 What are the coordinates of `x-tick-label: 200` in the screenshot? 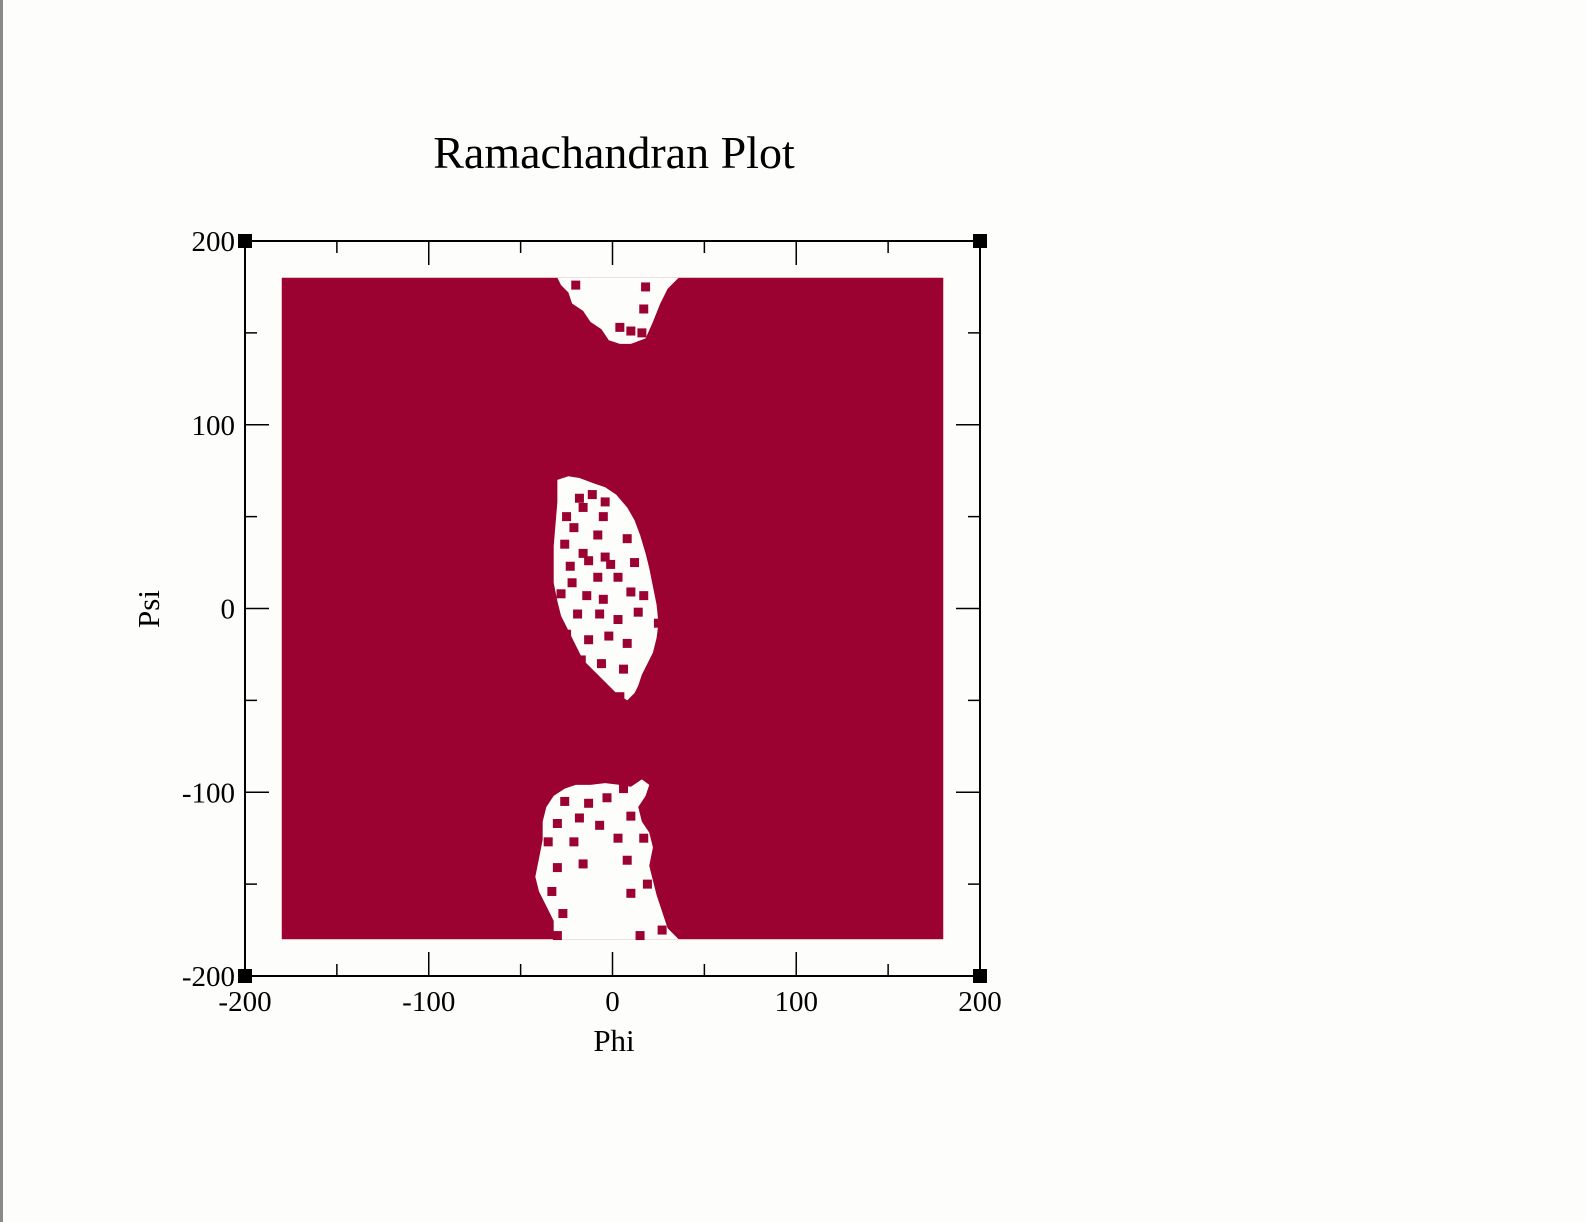 It's located at (980, 1002).